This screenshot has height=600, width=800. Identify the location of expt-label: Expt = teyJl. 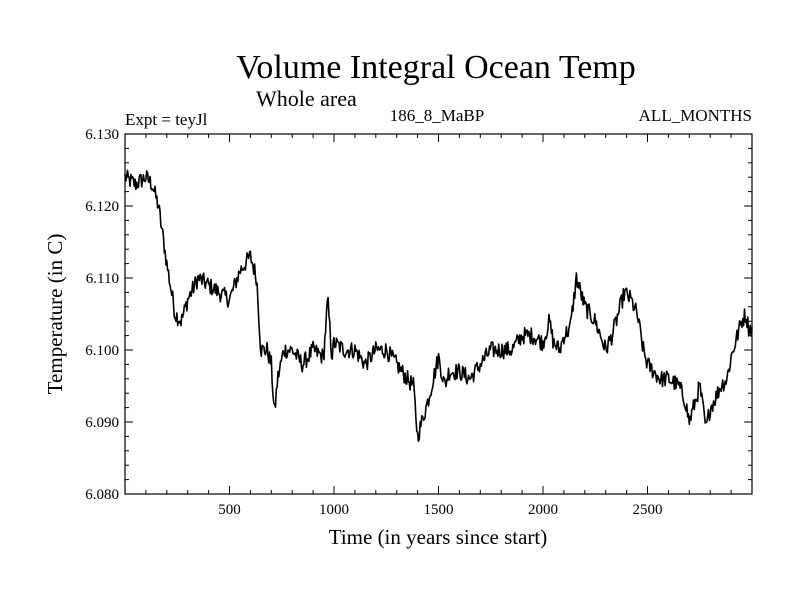
(166, 119).